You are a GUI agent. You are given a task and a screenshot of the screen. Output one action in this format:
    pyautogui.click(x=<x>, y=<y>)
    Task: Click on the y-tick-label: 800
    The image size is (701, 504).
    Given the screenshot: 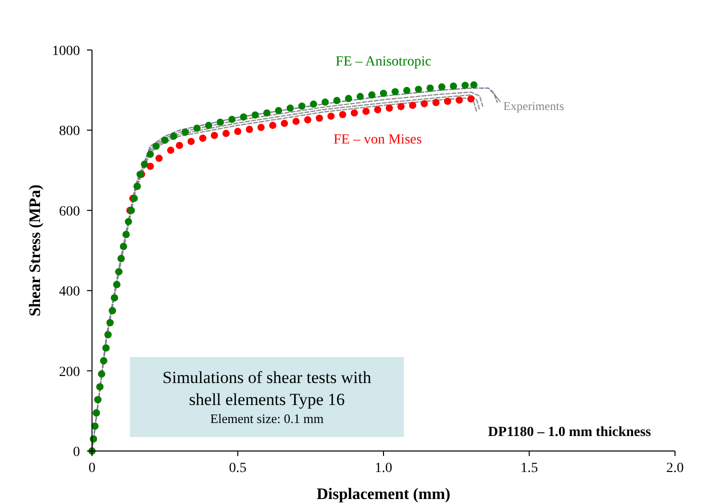 What is the action you would take?
    pyautogui.click(x=69, y=132)
    